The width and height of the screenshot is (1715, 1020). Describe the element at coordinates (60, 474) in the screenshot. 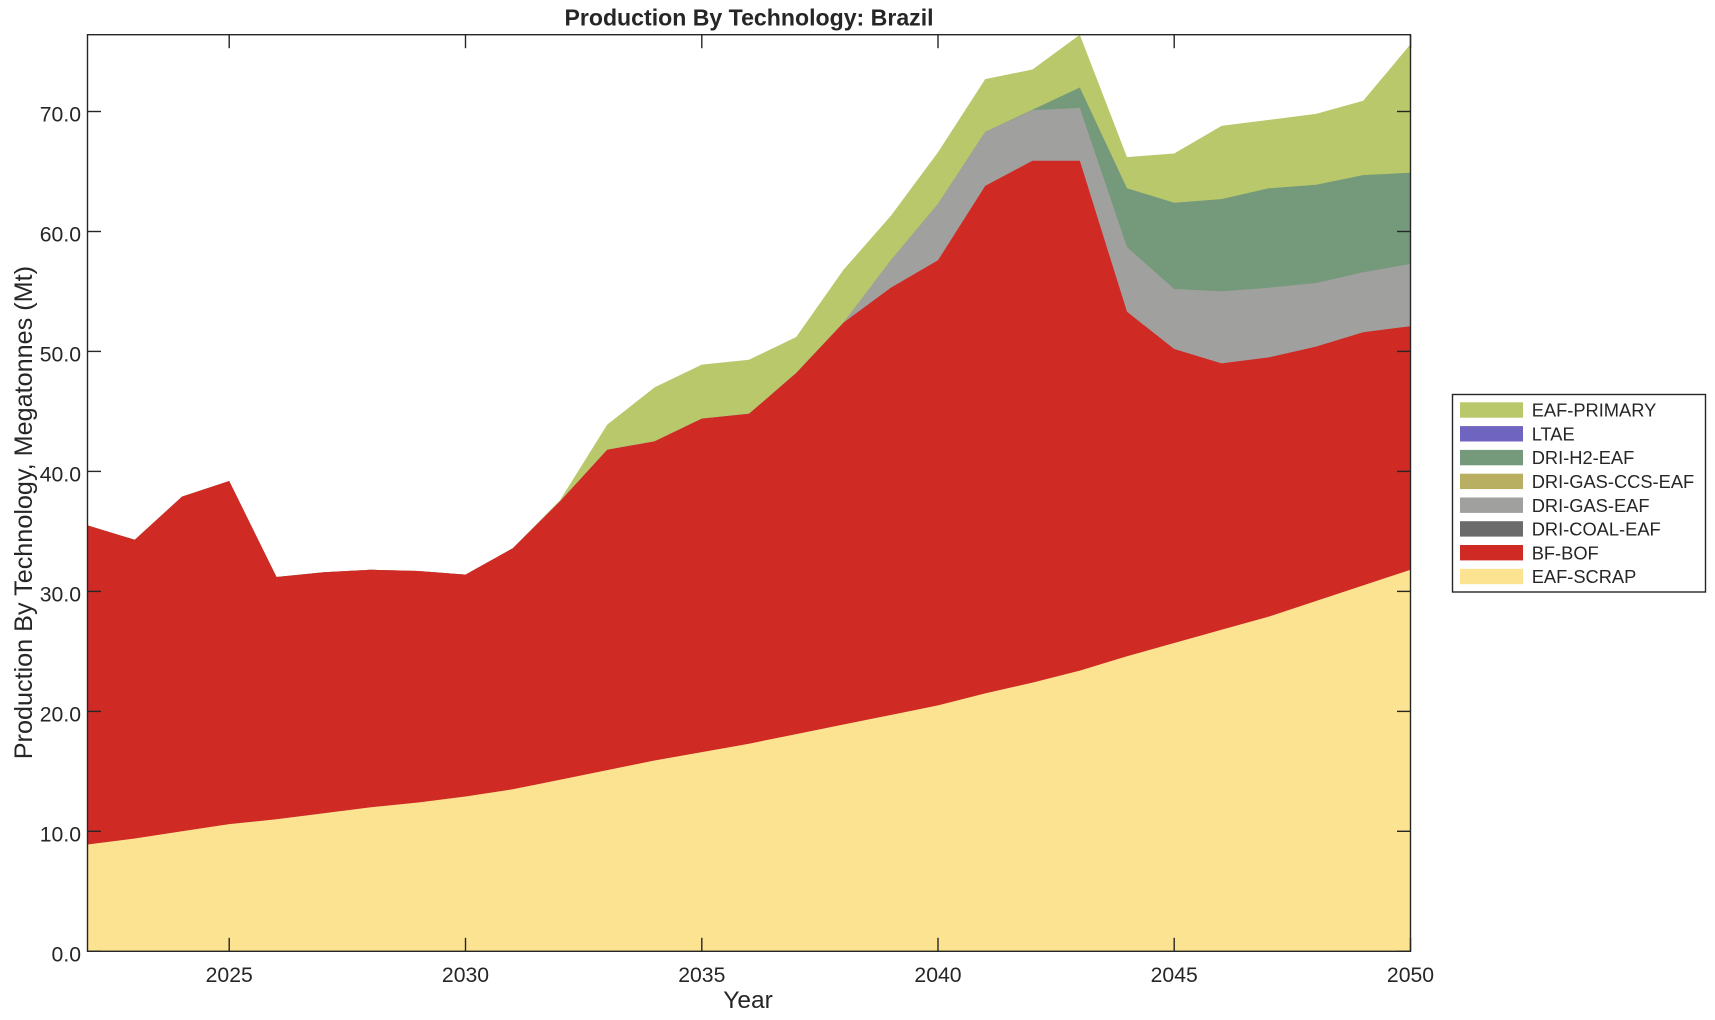

I see `svg-text: 40.0` at that location.